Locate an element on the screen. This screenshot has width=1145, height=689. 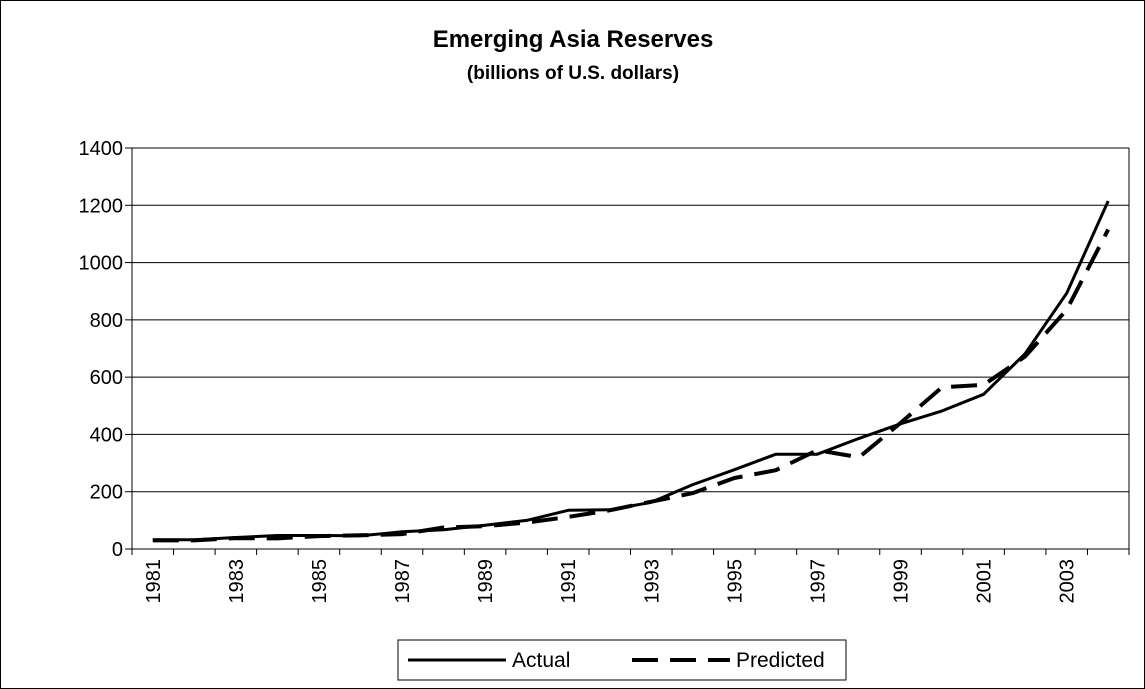
y-tick-label: 600 is located at coordinates (106, 378).